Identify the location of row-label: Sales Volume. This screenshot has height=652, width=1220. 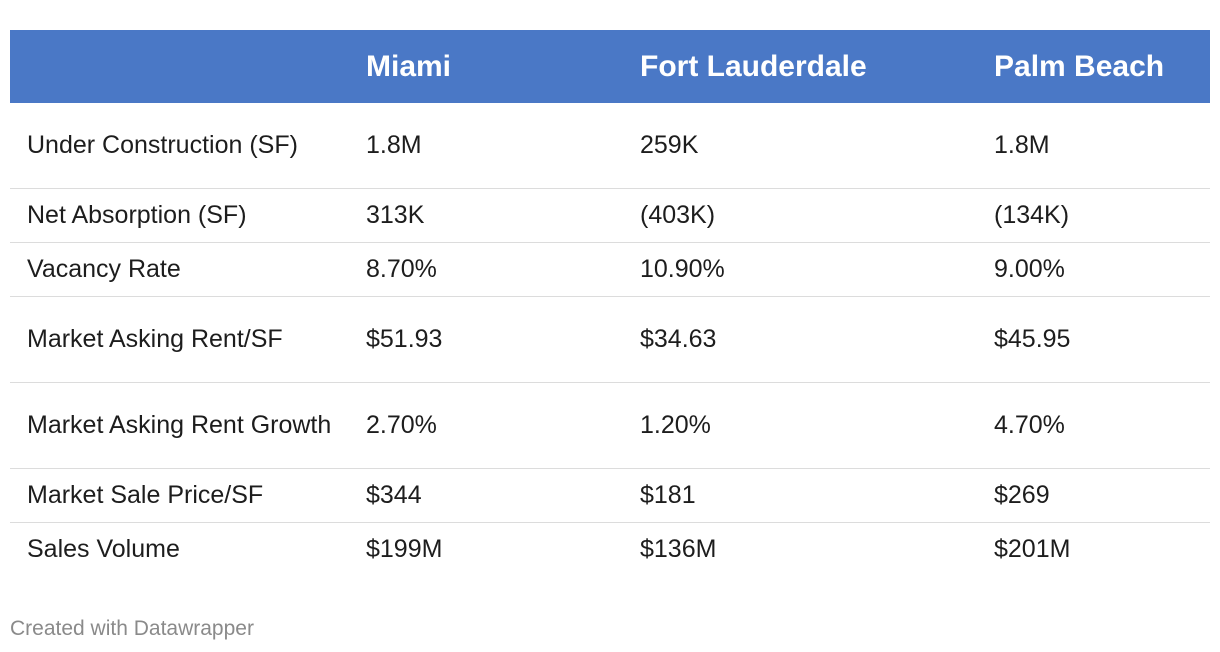
(103, 549).